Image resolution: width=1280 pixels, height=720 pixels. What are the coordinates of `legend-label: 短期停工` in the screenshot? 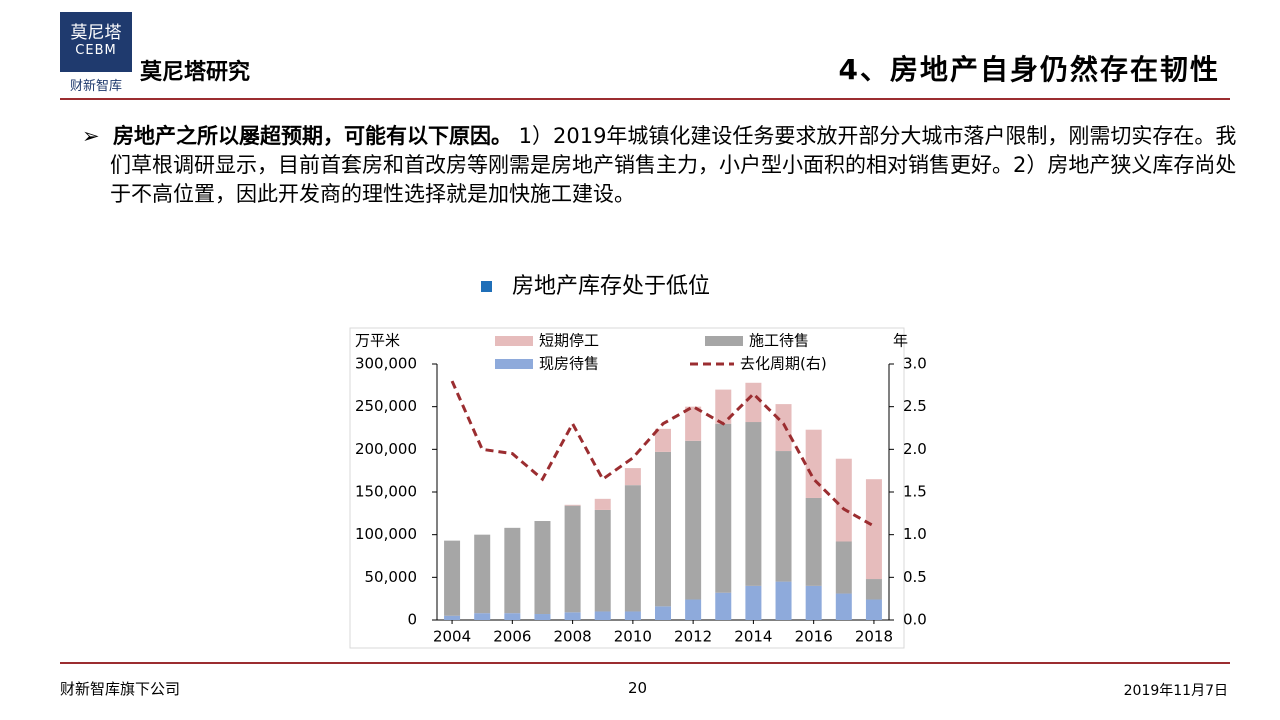 It's located at (569, 341).